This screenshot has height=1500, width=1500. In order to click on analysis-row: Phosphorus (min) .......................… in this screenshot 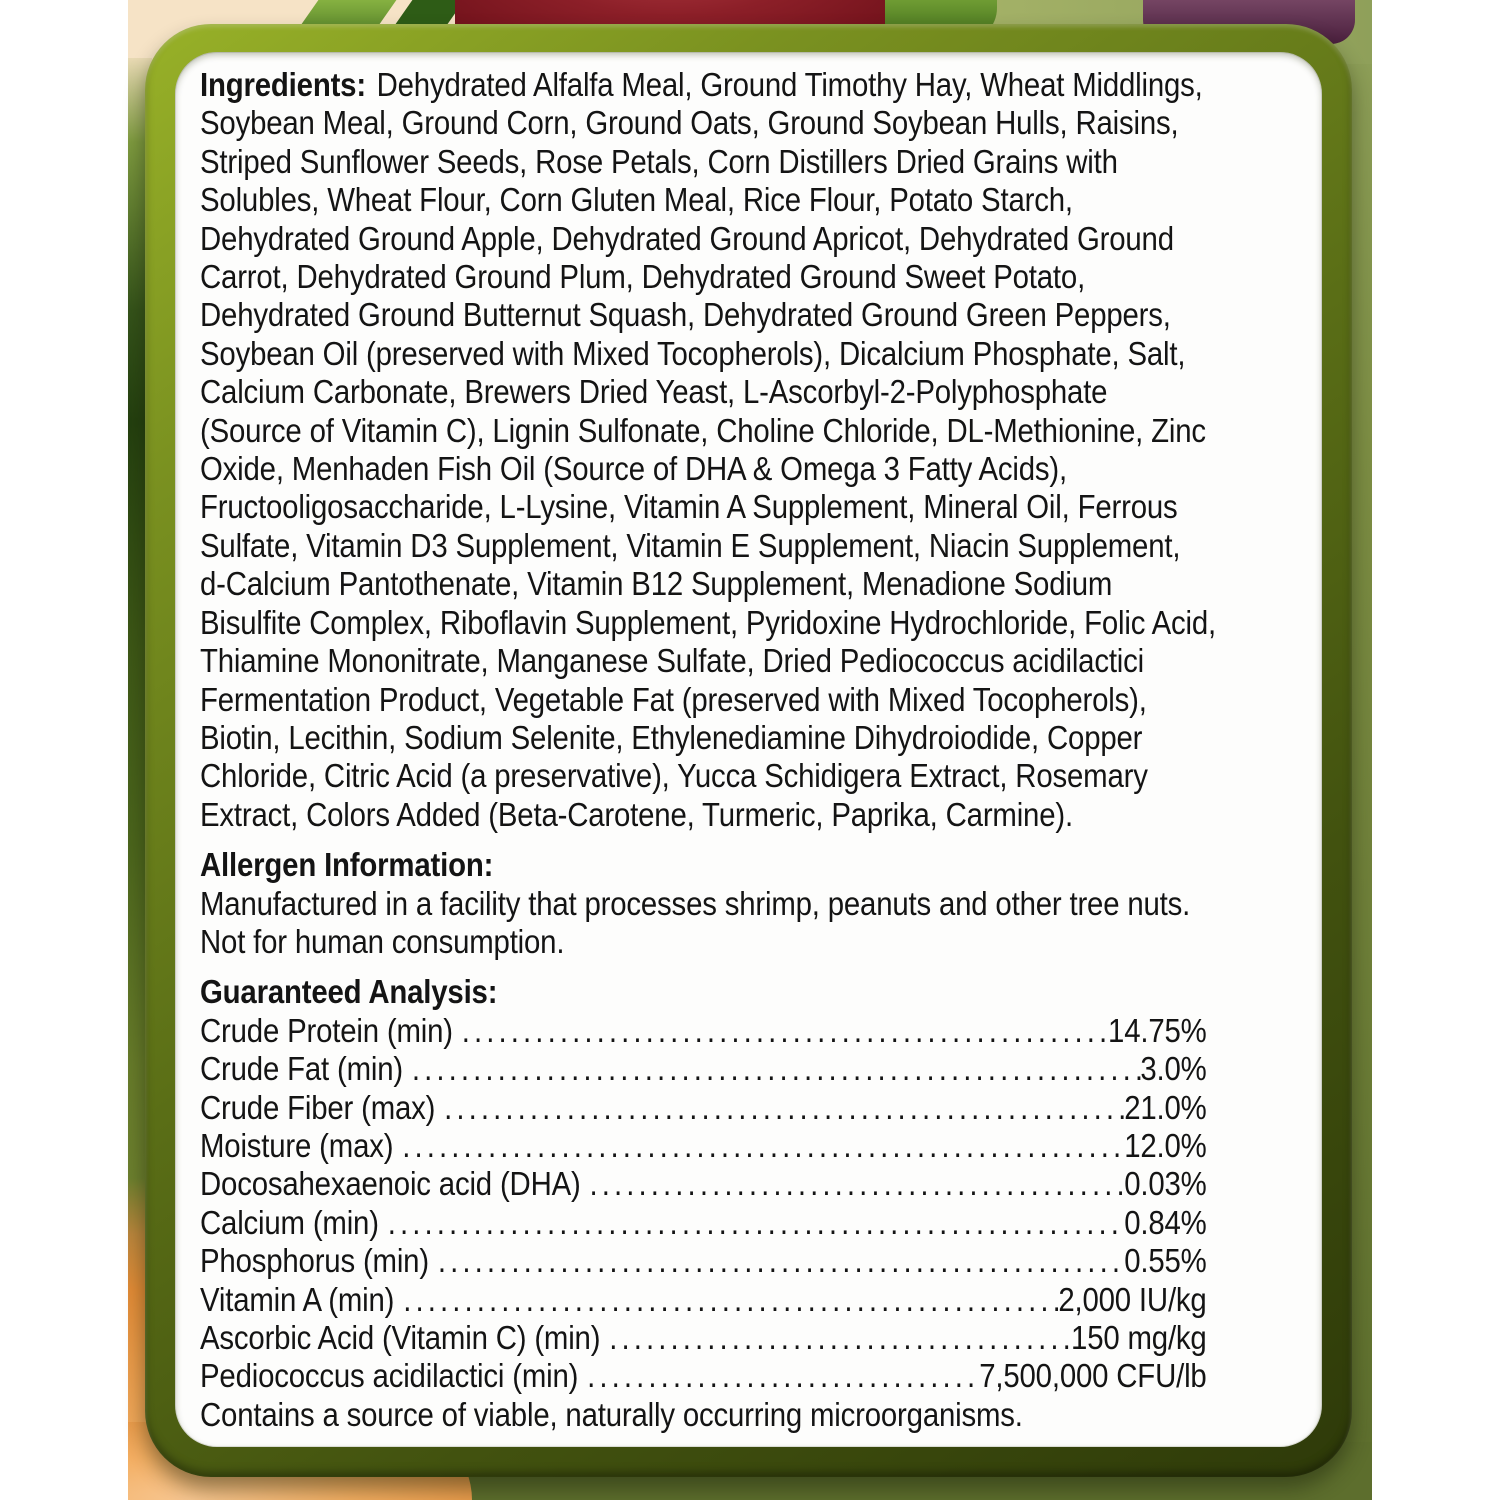, I will do `click(703, 1261)`.